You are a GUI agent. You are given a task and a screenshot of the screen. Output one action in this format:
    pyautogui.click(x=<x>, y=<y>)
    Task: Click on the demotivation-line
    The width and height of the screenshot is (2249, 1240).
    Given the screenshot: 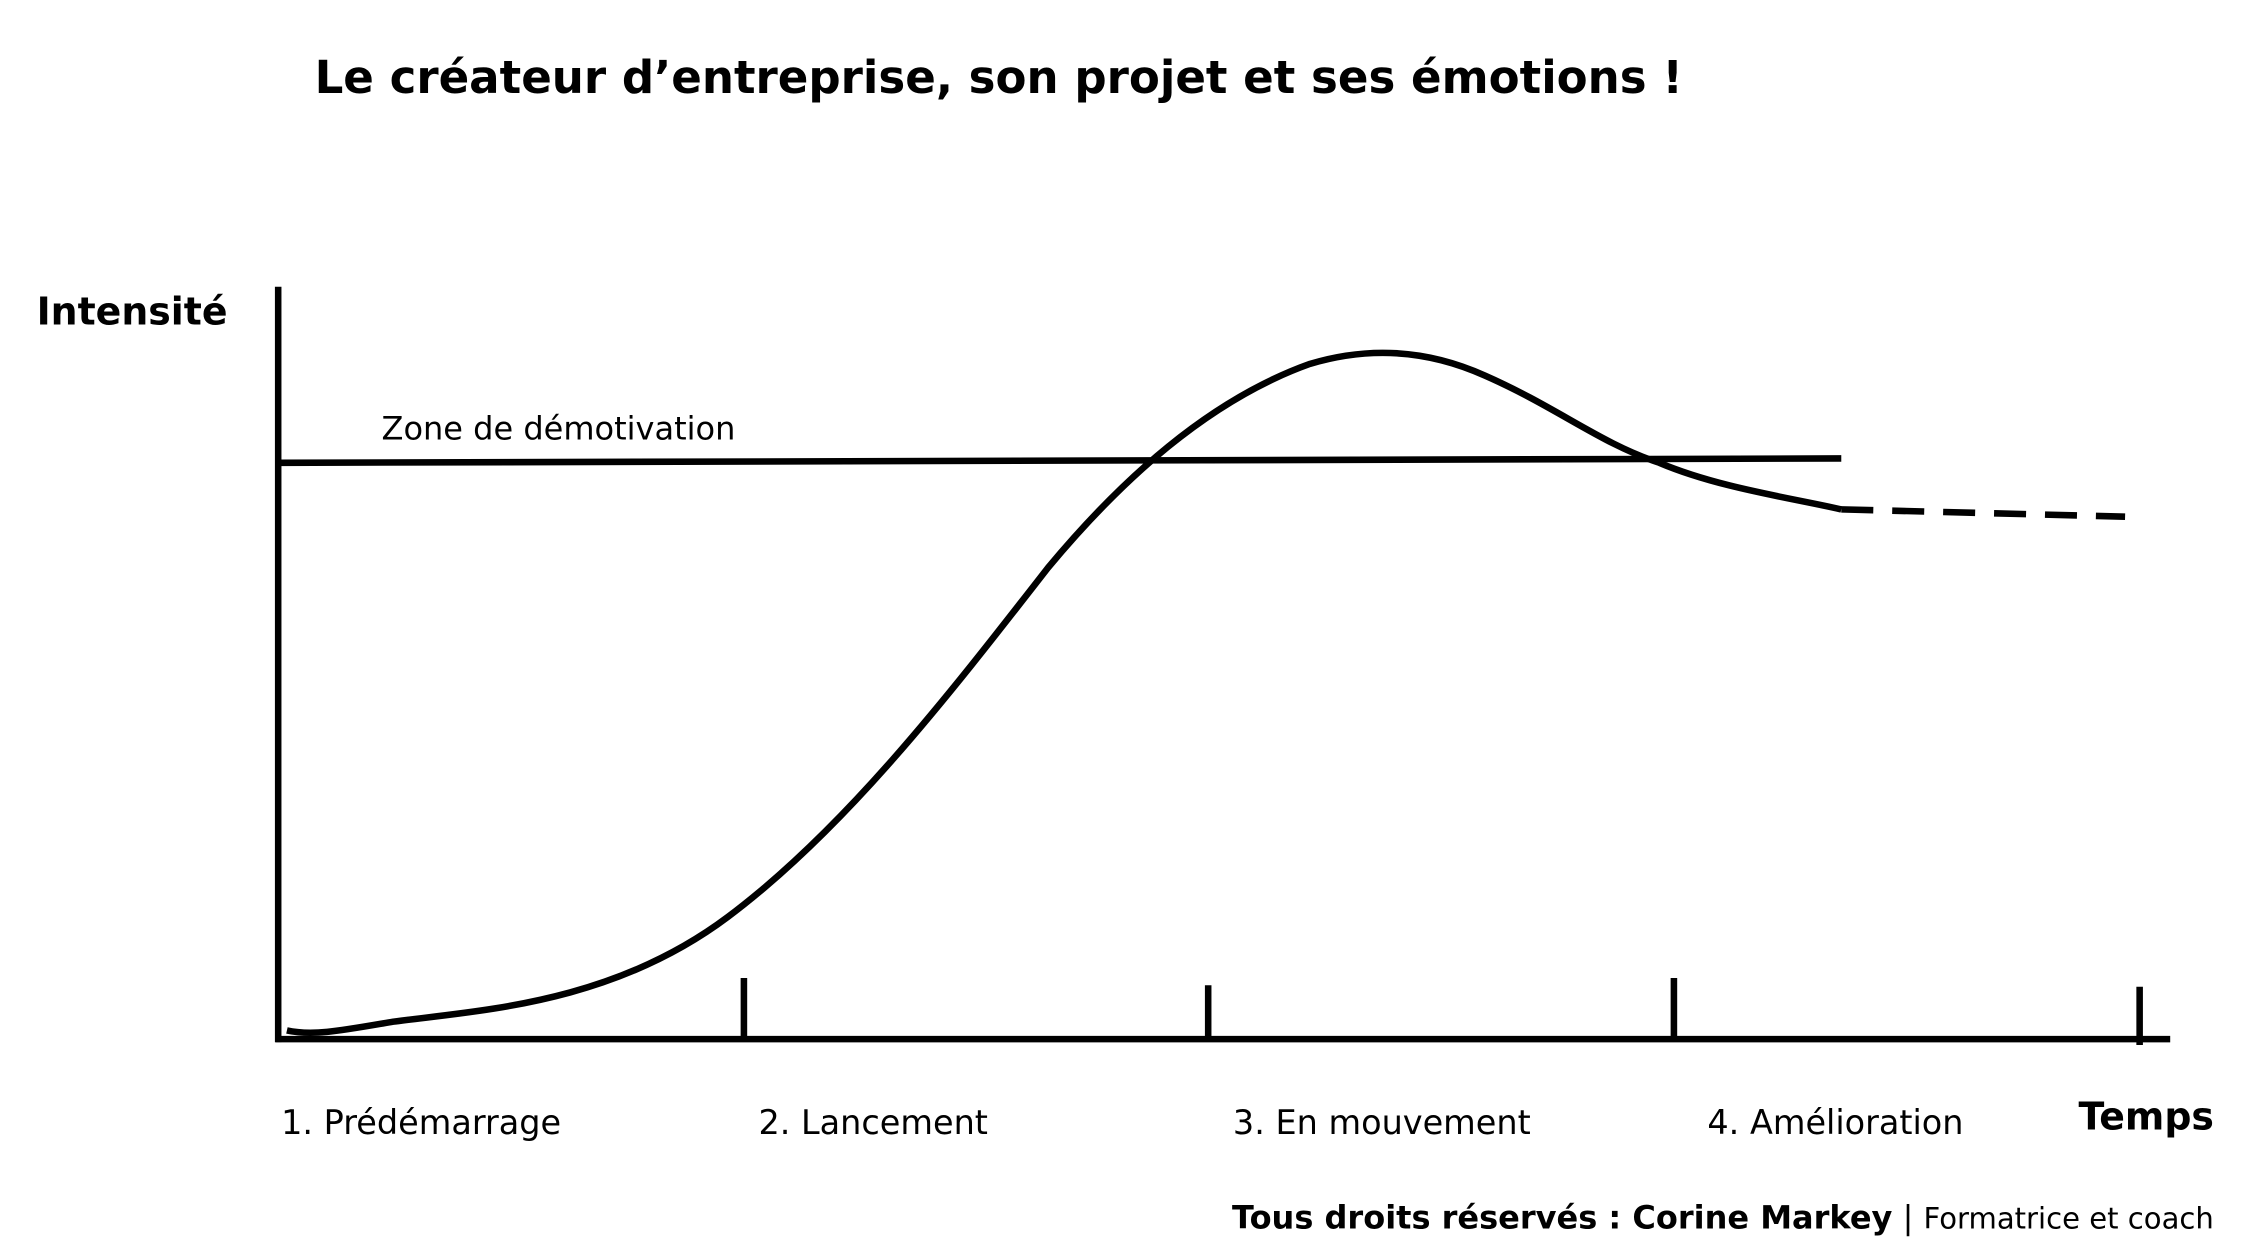 What is the action you would take?
    pyautogui.click(x=1060, y=461)
    